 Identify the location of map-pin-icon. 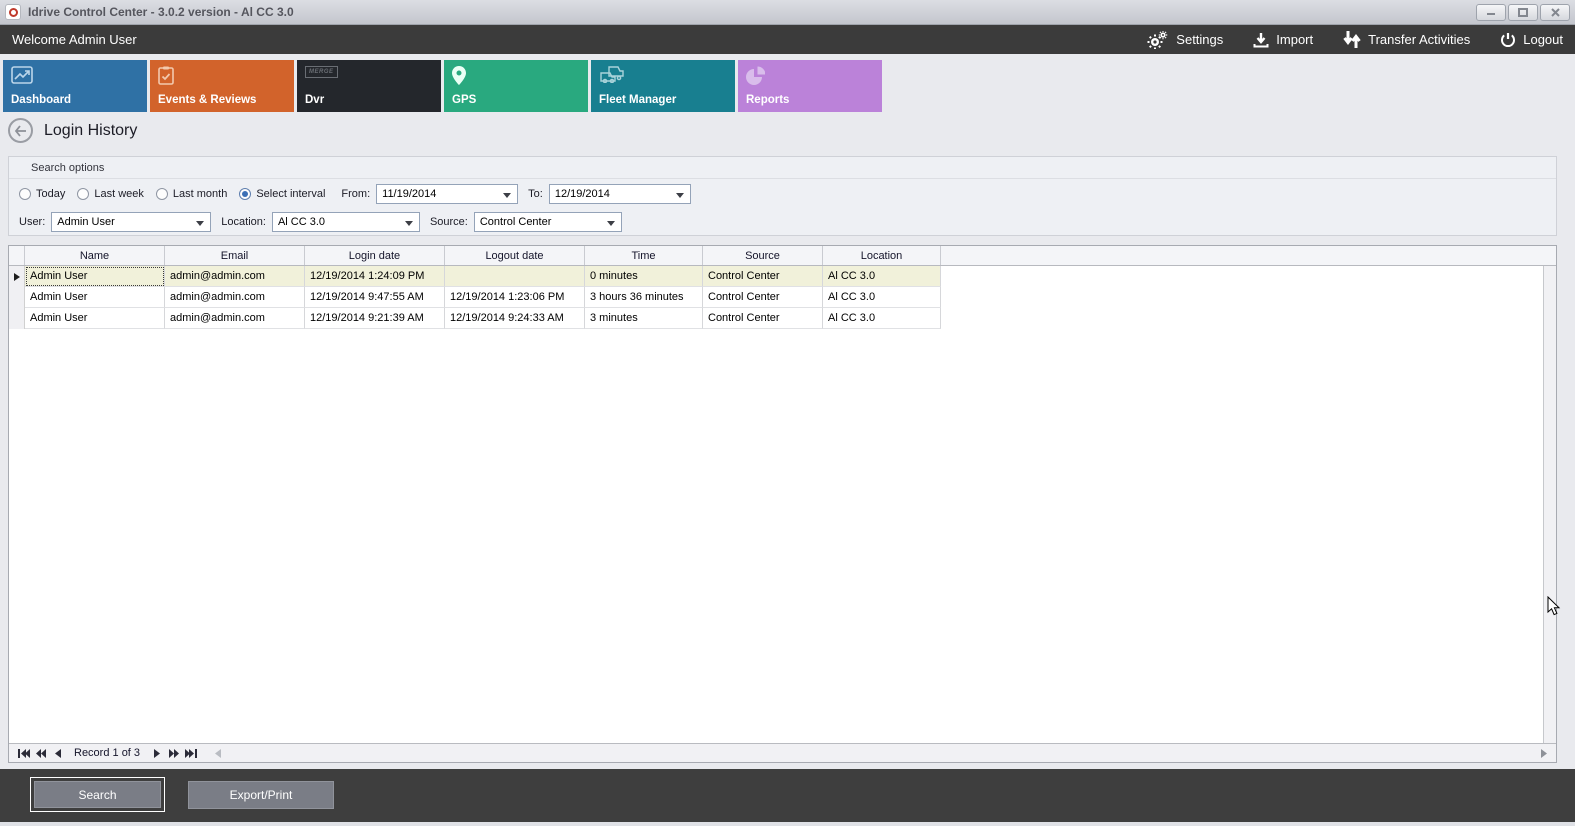
(459, 75).